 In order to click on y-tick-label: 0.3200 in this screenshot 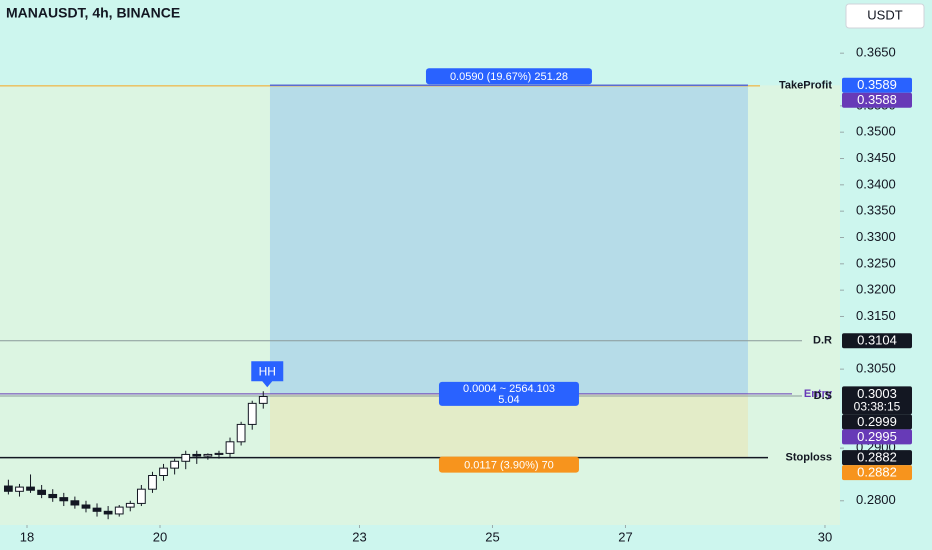, I will do `click(876, 289)`.